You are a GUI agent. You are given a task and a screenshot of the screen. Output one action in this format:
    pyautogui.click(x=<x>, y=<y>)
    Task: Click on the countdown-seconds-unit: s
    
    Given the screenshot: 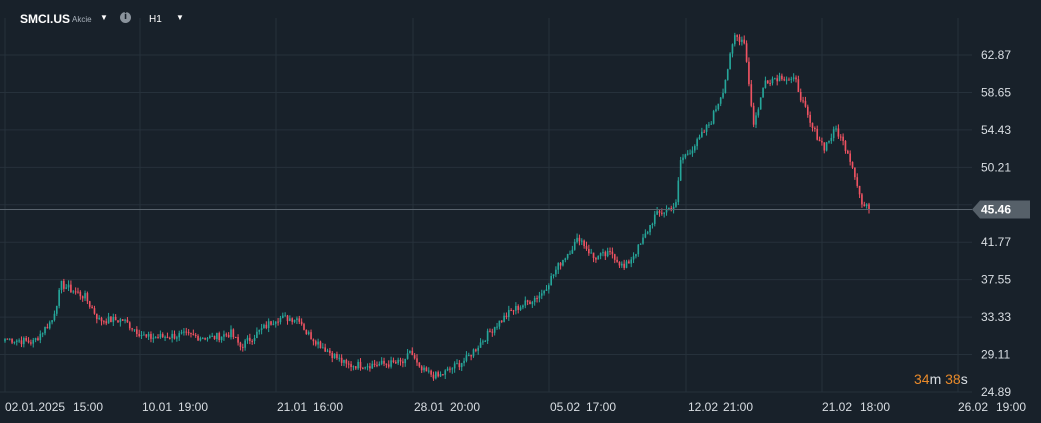 What is the action you would take?
    pyautogui.click(x=964, y=379)
    